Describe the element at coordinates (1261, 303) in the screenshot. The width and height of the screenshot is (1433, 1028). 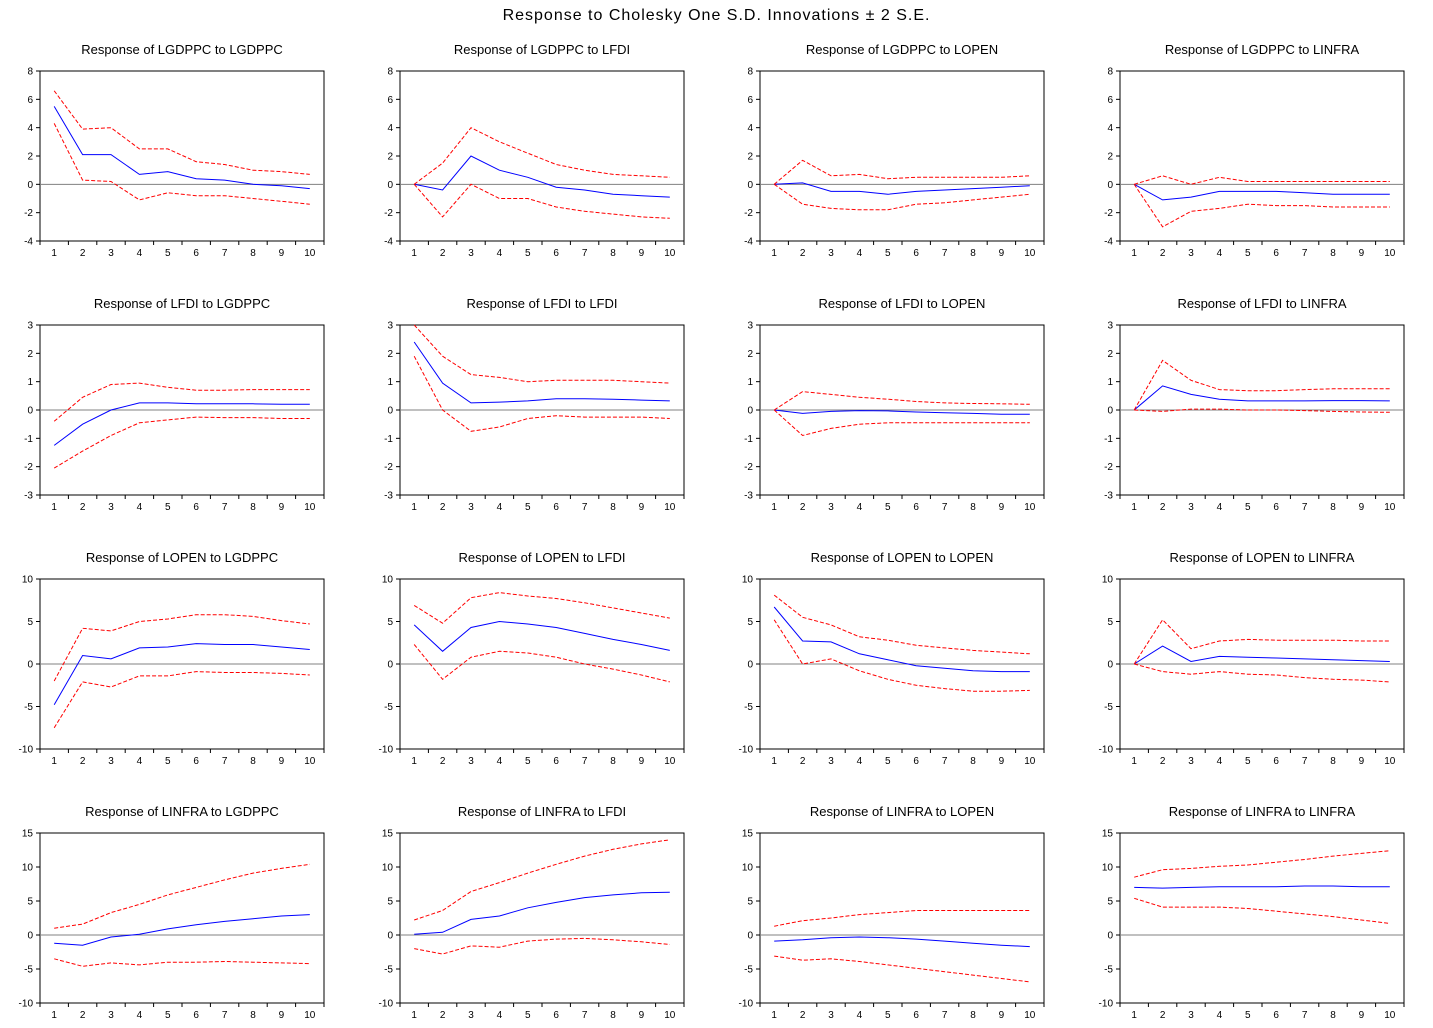
I see `panel-title: Response of LFDI to LINFRA` at that location.